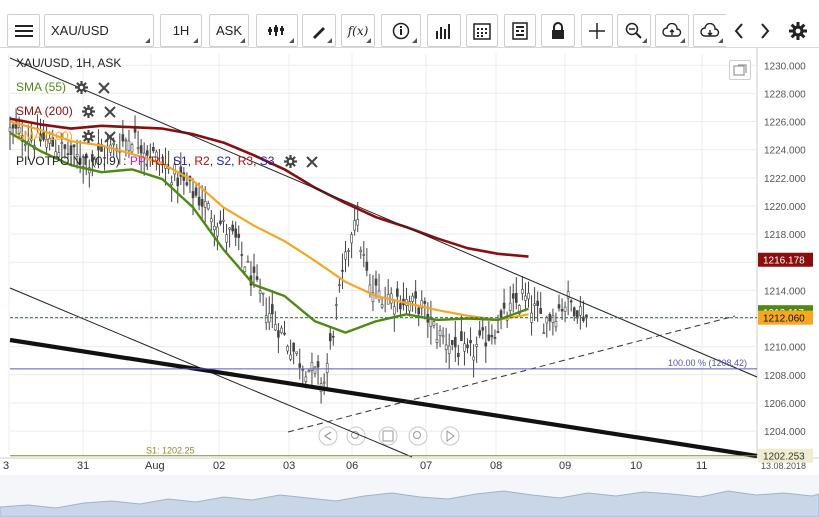 This screenshot has height=517, width=819. Describe the element at coordinates (6, 466) in the screenshot. I see `x-tick-label: 3` at that location.